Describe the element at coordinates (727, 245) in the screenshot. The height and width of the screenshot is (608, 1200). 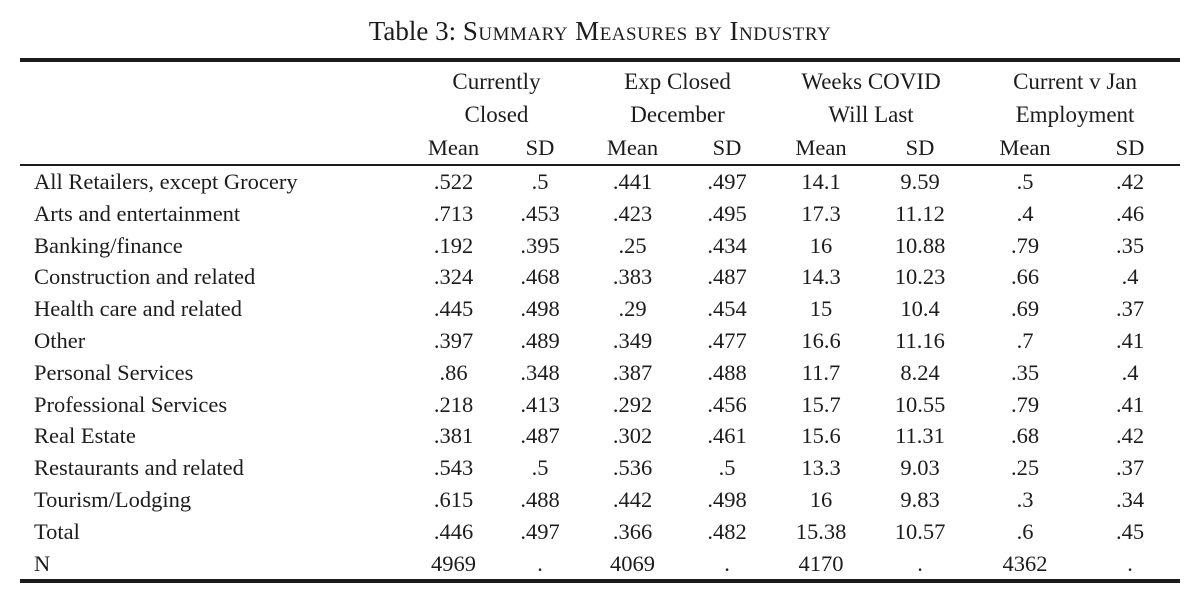
I see `data-cell: .434` at that location.